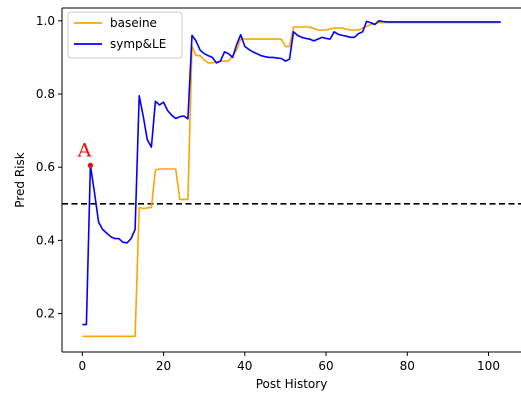  I want to click on x-tick-label: 60, so click(325, 366).